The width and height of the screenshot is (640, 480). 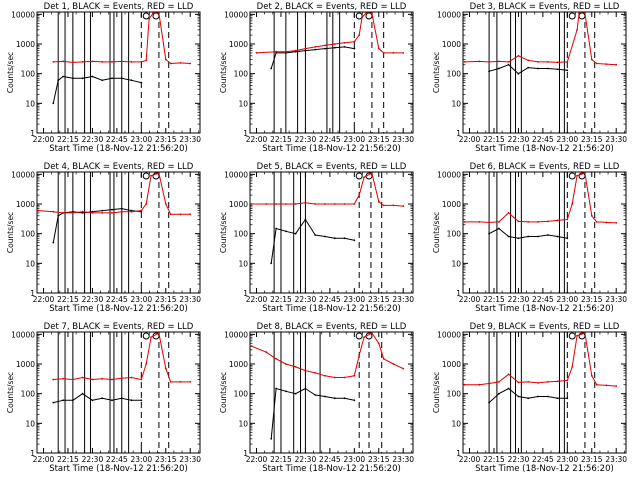 I want to click on series-lld-line, so click(x=327, y=189).